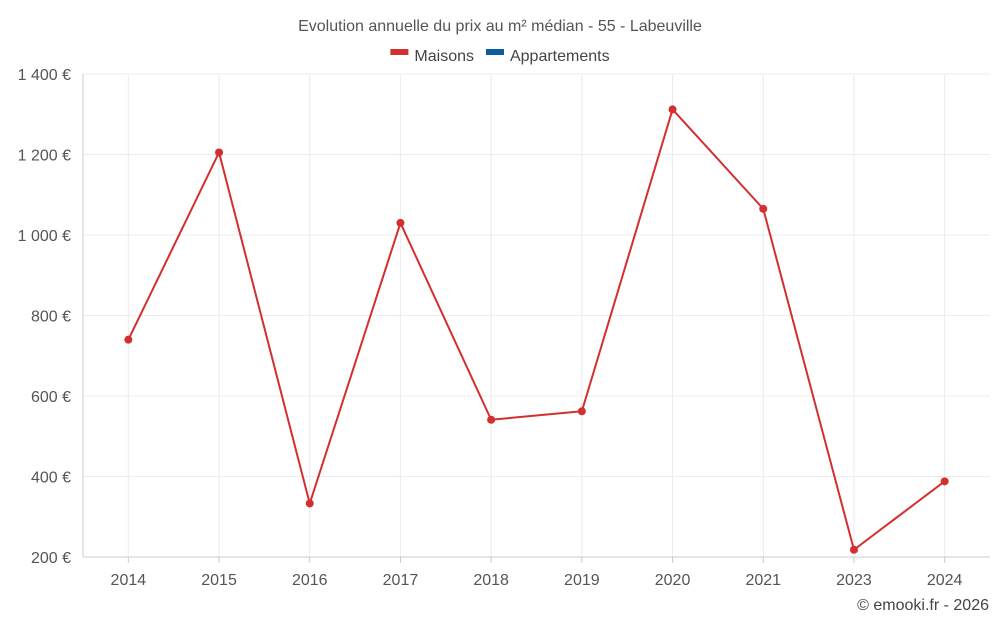  What do you see at coordinates (310, 580) in the screenshot?
I see `x-tick-label: 2016` at bounding box center [310, 580].